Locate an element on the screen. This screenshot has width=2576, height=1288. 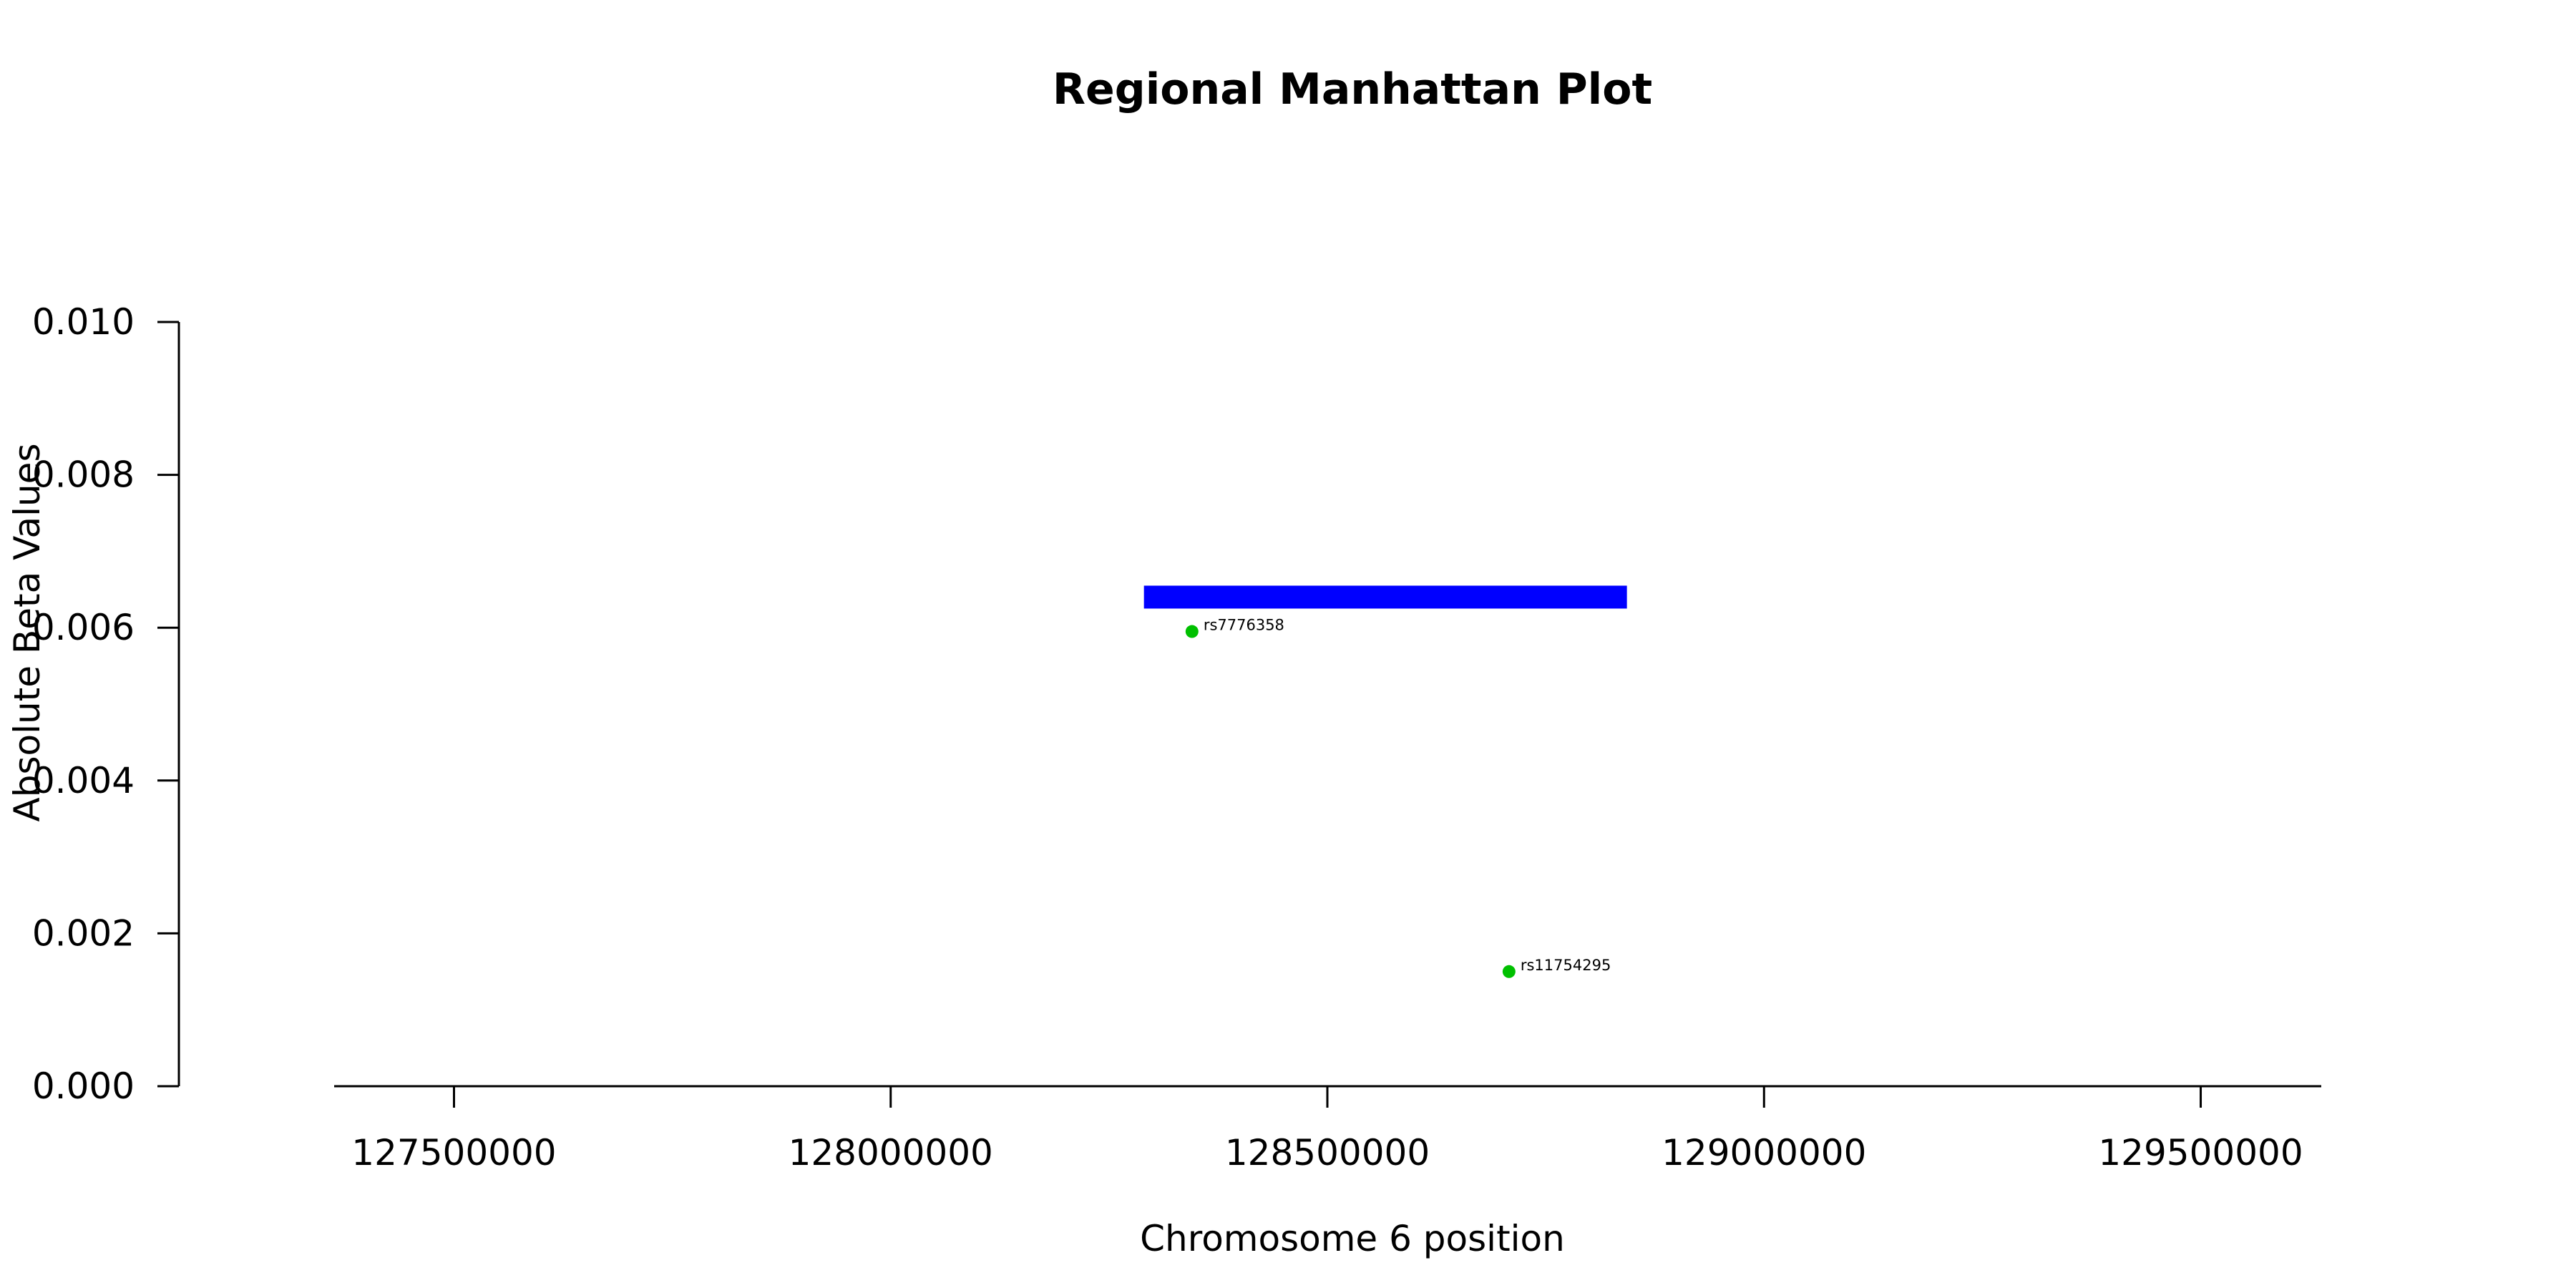
y-tick-label: 0.000 is located at coordinates (83, 1086).